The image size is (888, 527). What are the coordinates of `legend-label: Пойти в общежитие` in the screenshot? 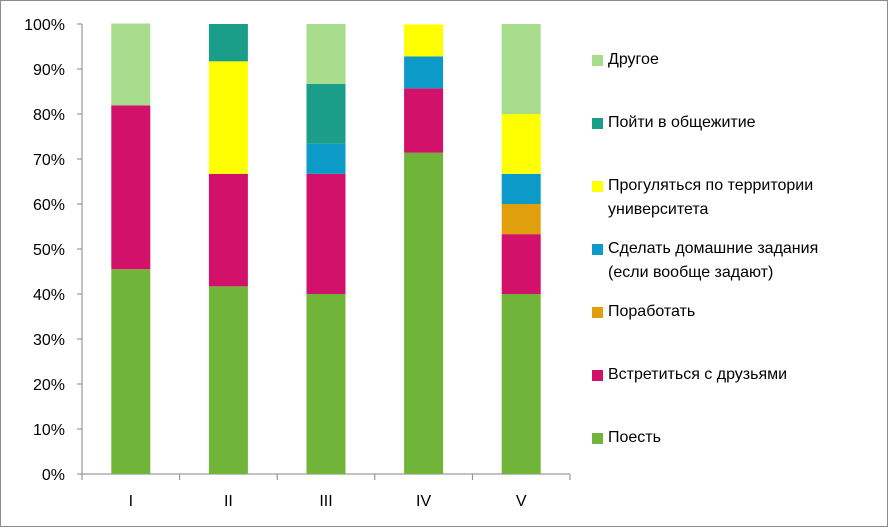 It's located at (682, 122).